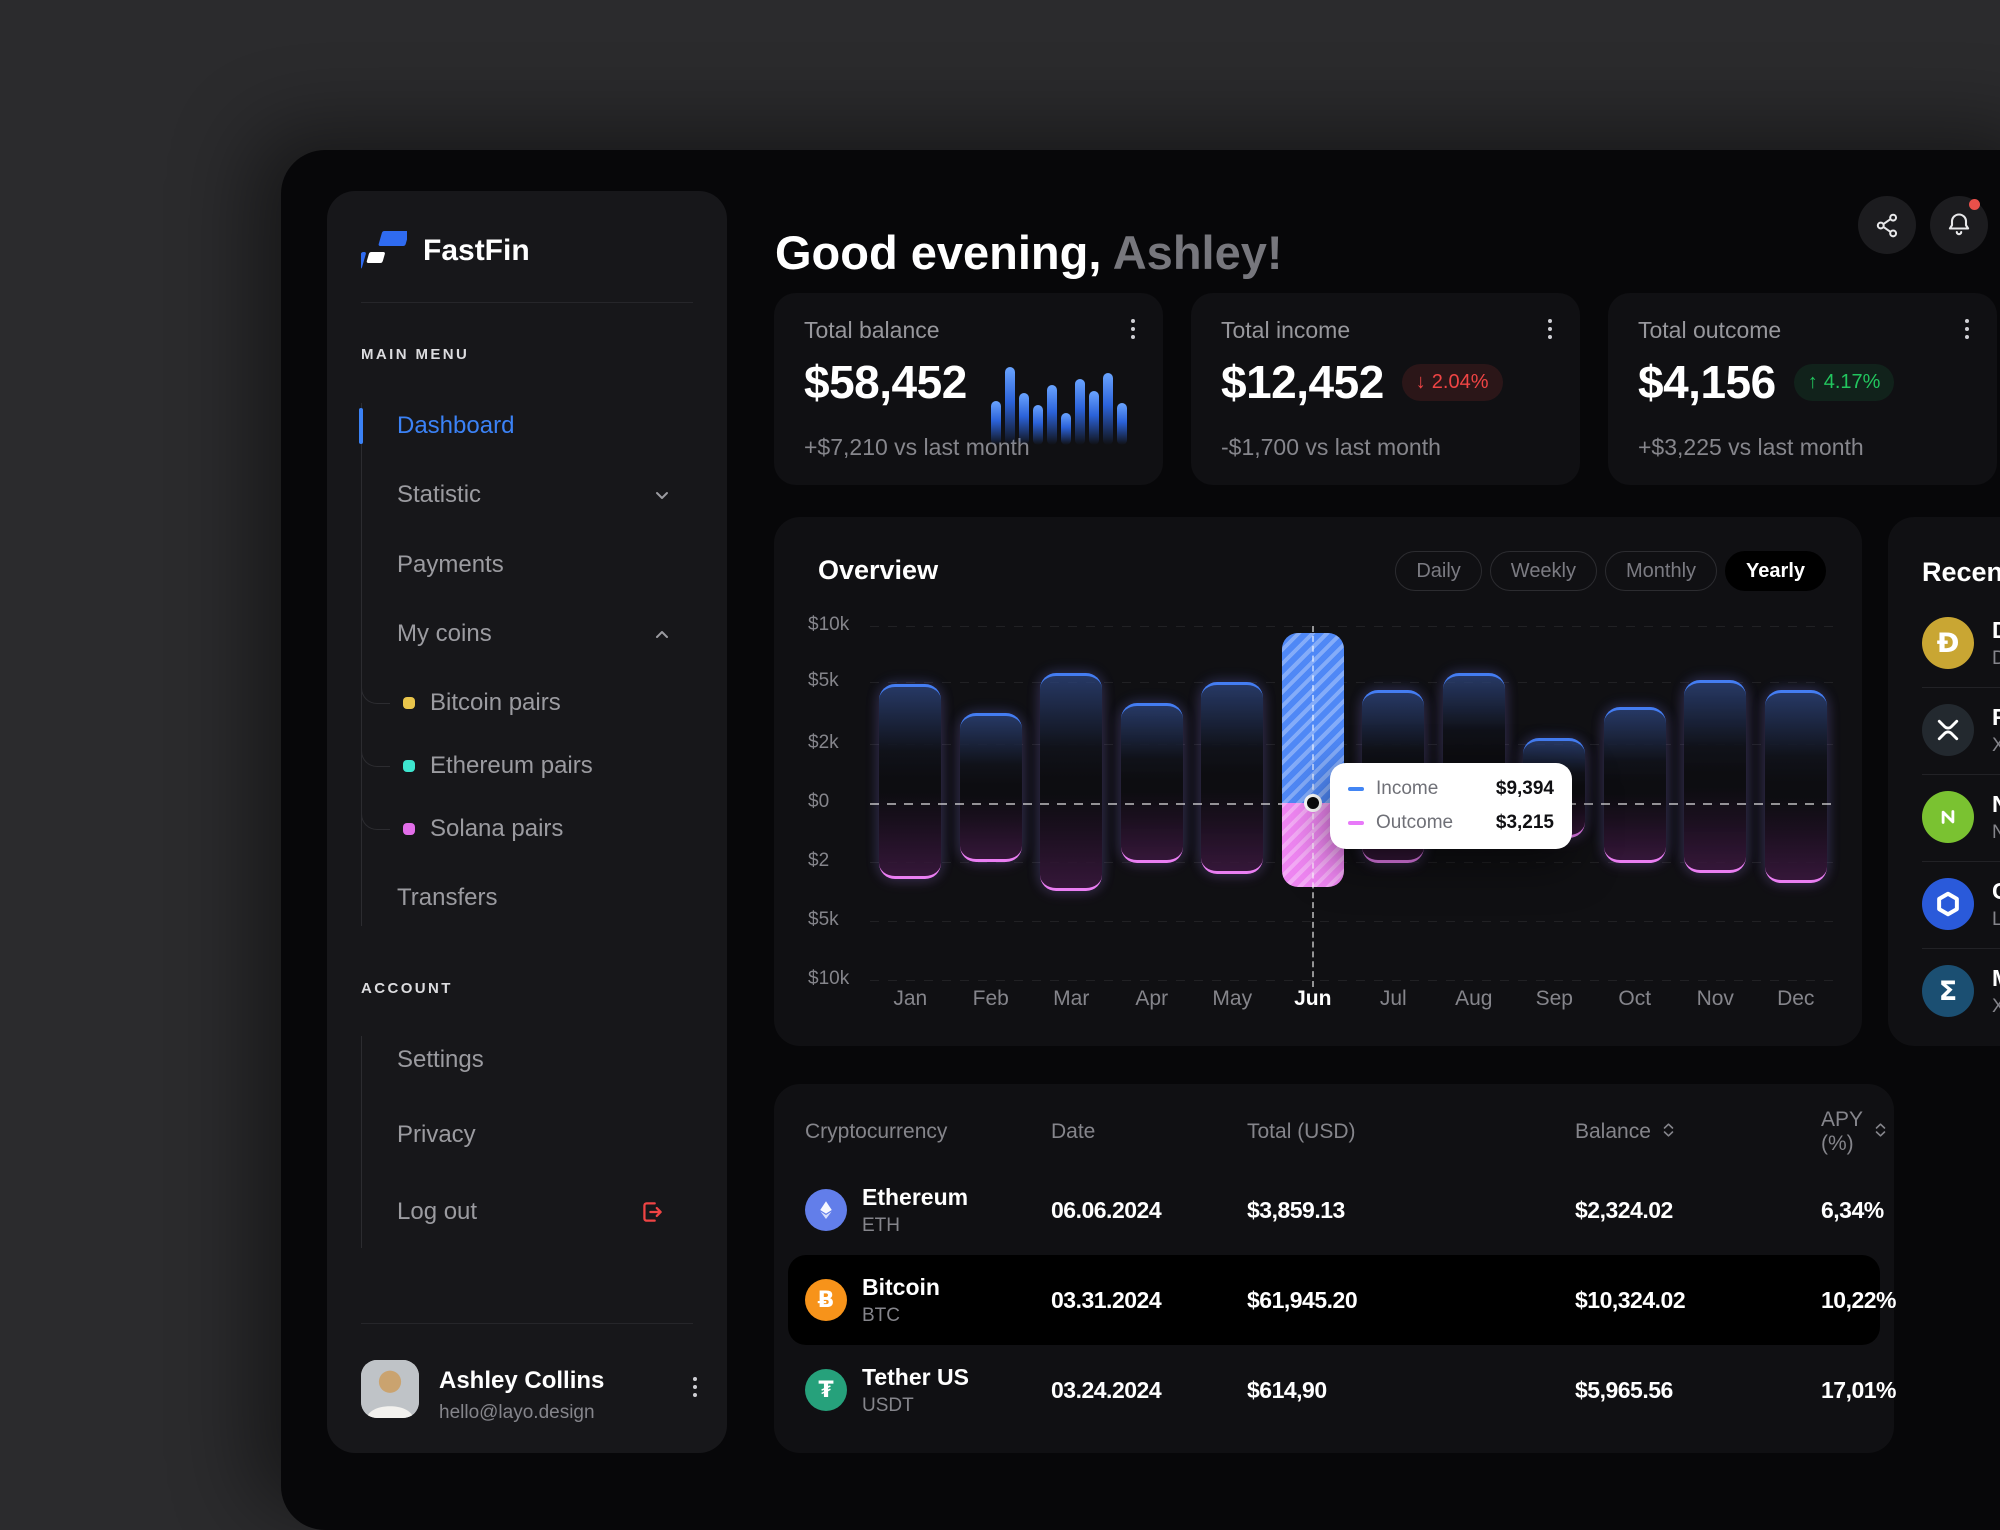 This screenshot has width=2000, height=1530. What do you see at coordinates (1331, 447) in the screenshot?
I see `income-delta: -$1,700 vs last month` at bounding box center [1331, 447].